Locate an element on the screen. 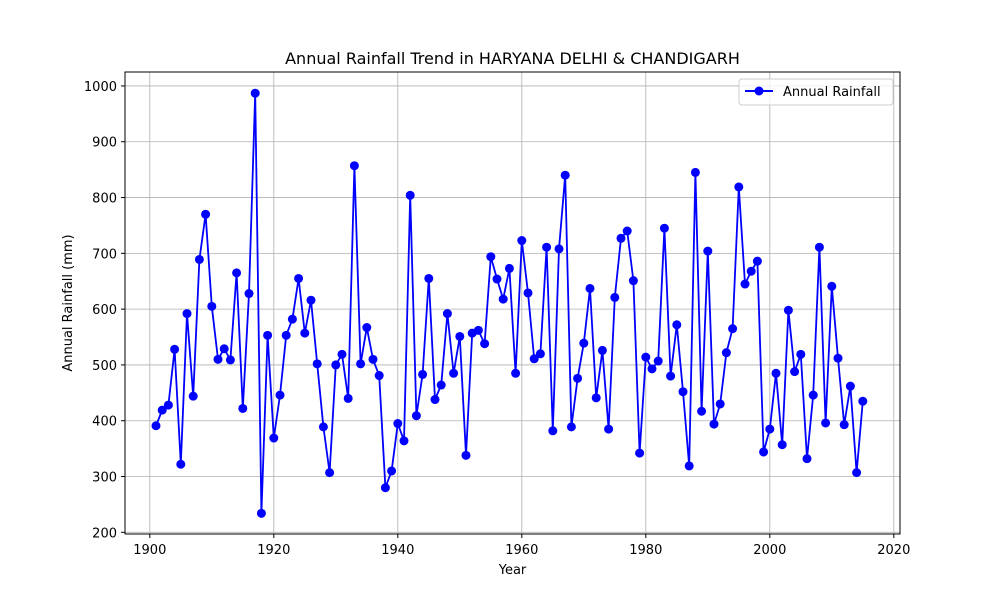 The image size is (1000, 600). legend-marker-swatch is located at coordinates (759, 91).